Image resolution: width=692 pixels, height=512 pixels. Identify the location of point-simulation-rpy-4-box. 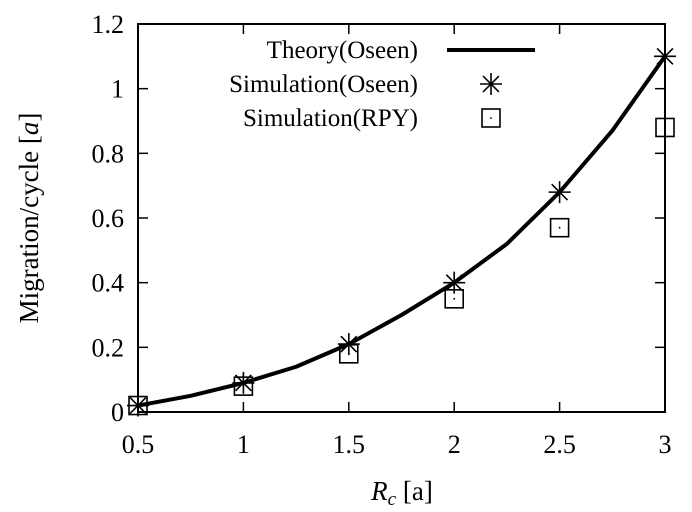
(559, 227).